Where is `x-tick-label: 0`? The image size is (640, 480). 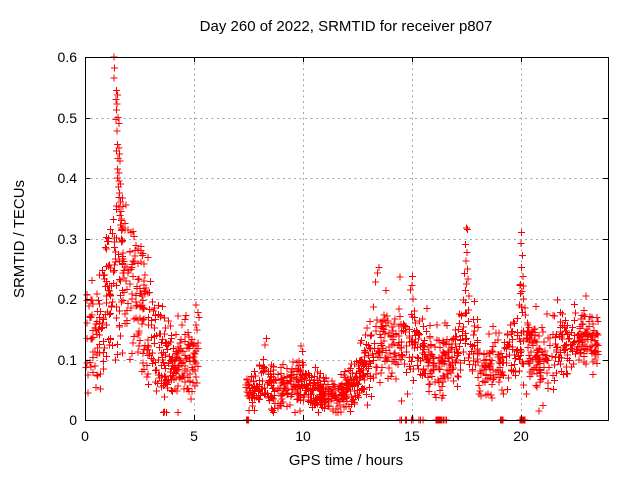 x-tick-label: 0 is located at coordinates (85, 436).